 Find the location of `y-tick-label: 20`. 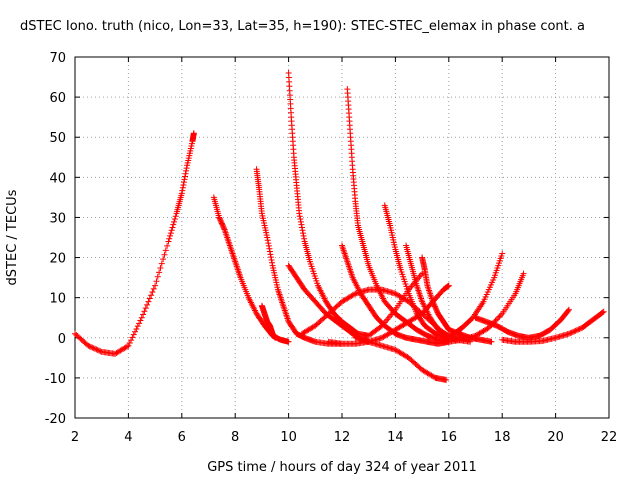

y-tick-label: 20 is located at coordinates (57, 259).